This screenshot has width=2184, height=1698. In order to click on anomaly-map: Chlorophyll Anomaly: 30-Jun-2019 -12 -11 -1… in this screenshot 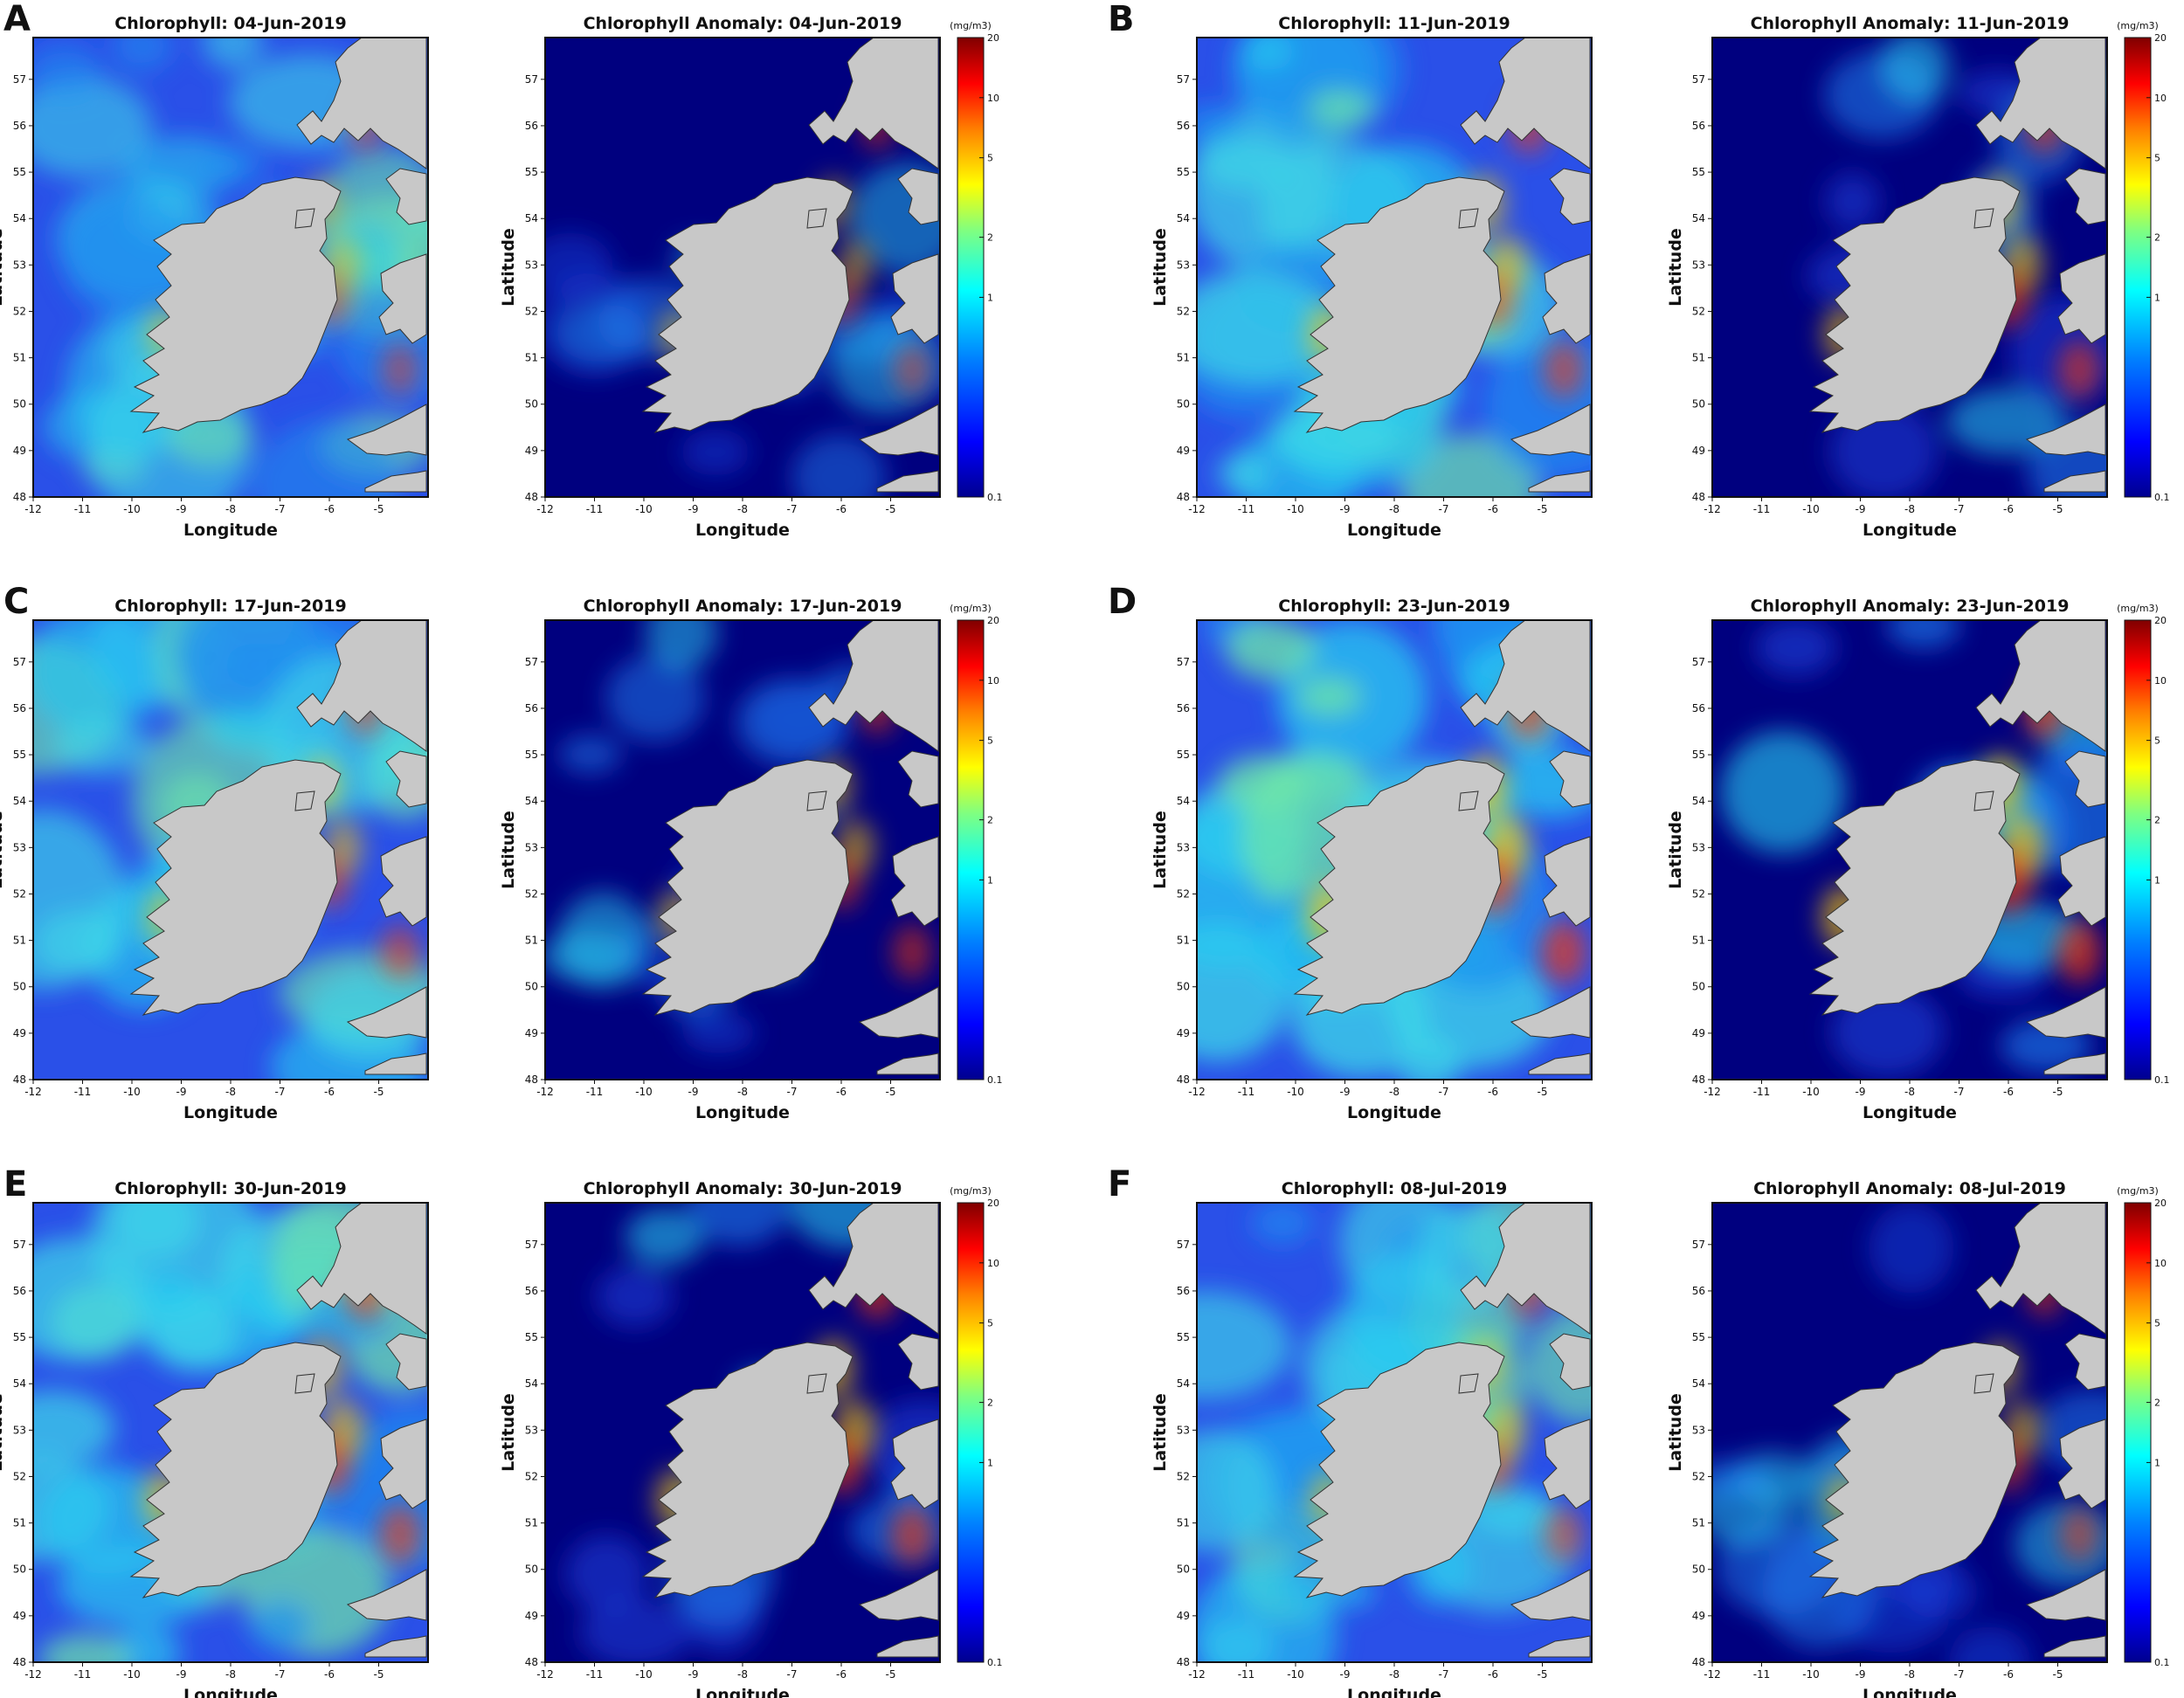, I will do `click(720, 1438)`.